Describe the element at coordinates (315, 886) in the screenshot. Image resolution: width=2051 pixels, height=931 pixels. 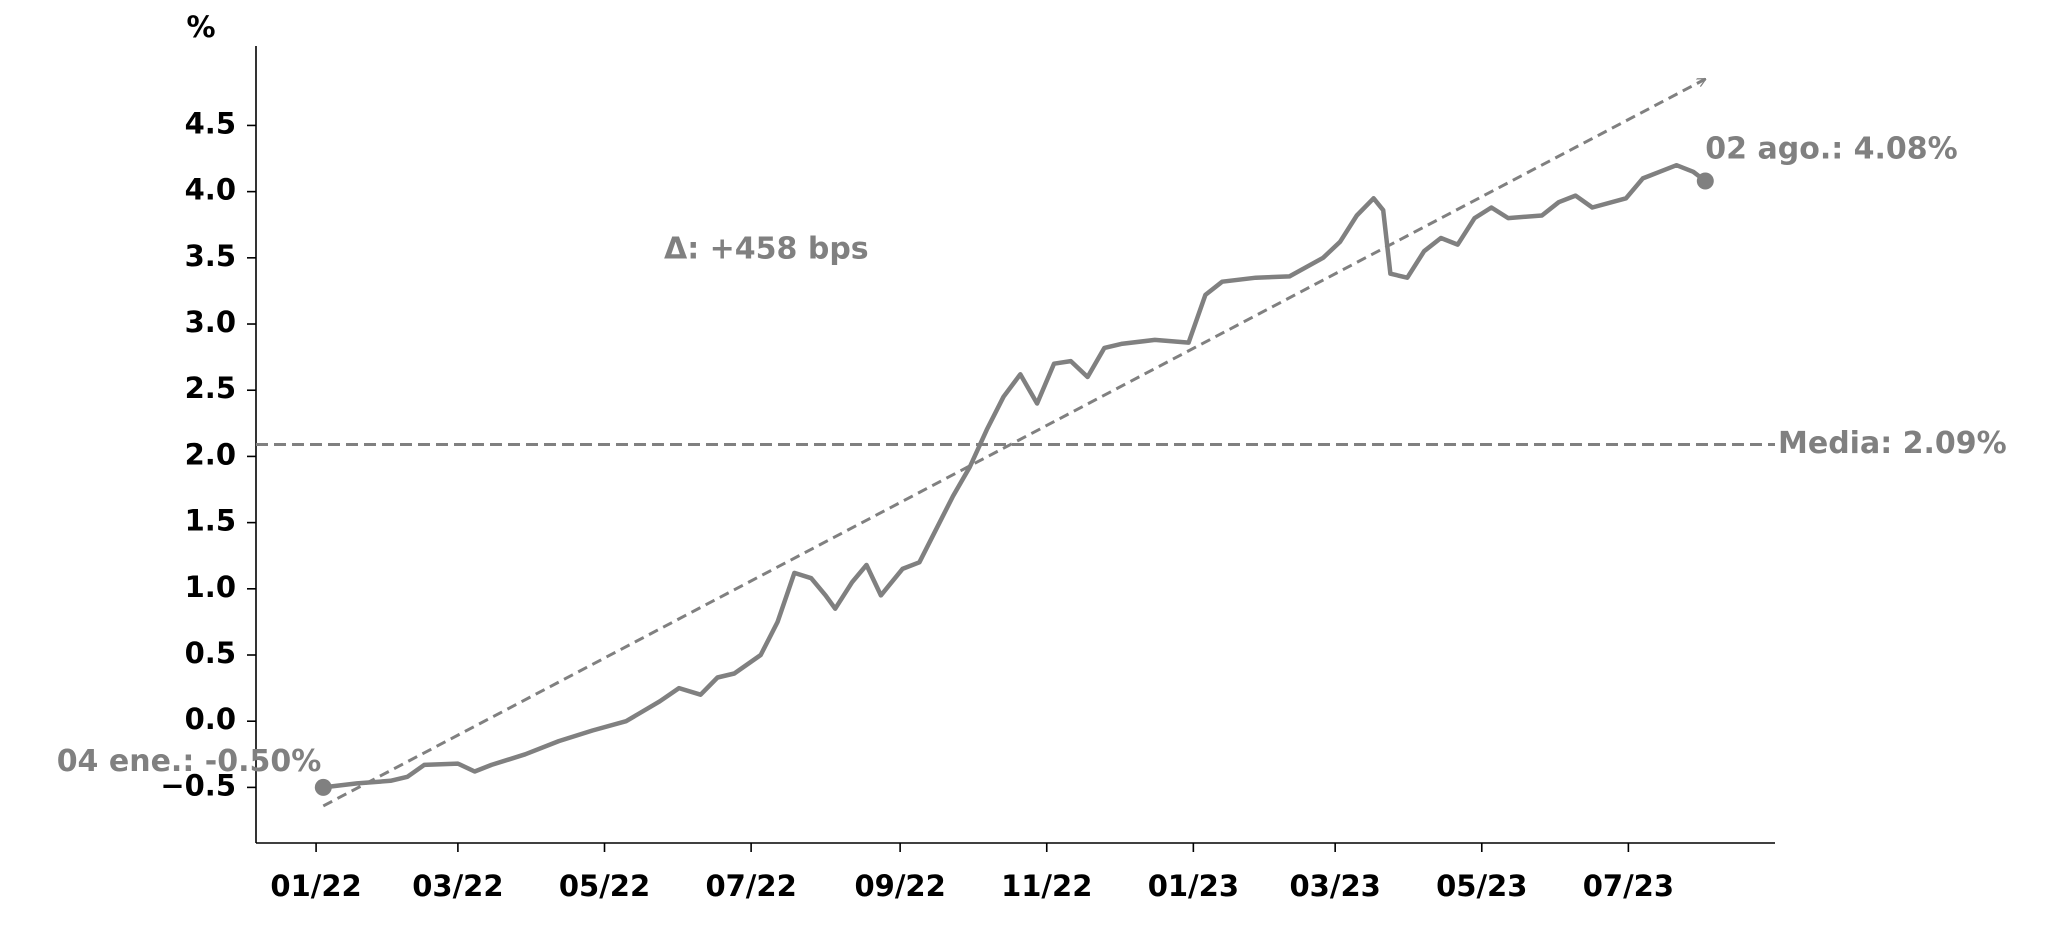
I see `x-tick-label: 01/22` at that location.